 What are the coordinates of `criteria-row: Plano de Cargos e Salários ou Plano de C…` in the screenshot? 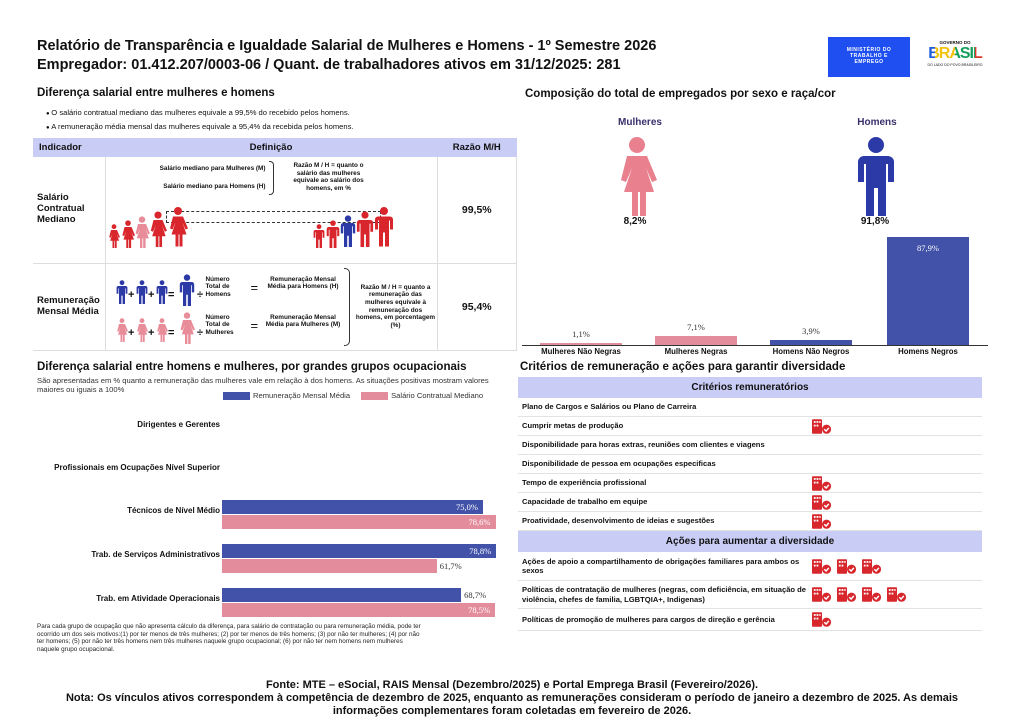 It's located at (750, 407).